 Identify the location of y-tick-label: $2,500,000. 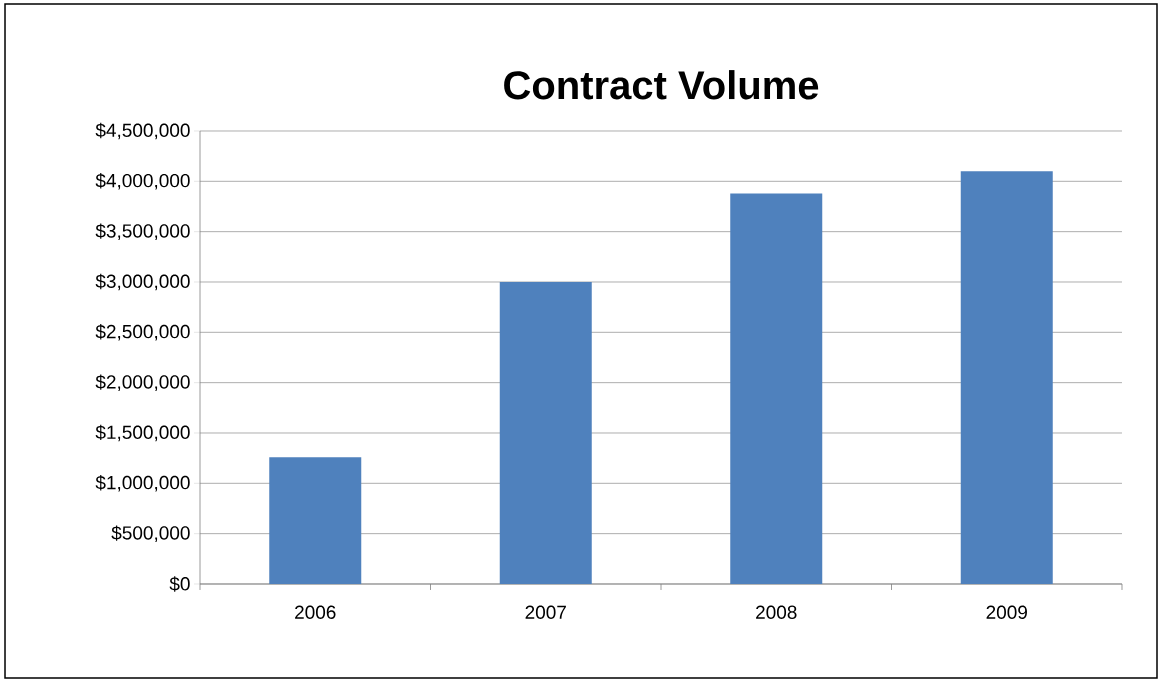
(142, 332).